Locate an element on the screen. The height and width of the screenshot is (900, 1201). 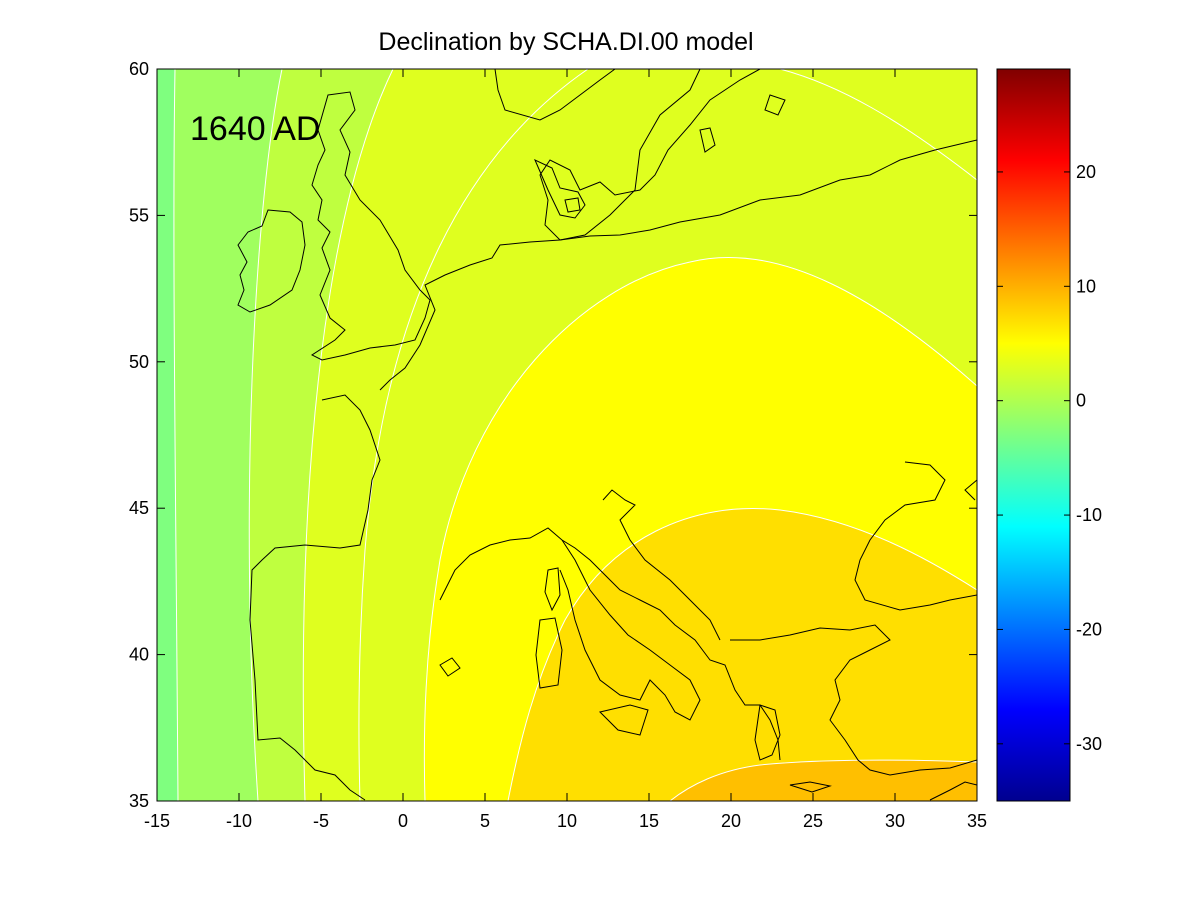
coastline-zealand is located at coordinates (572, 205).